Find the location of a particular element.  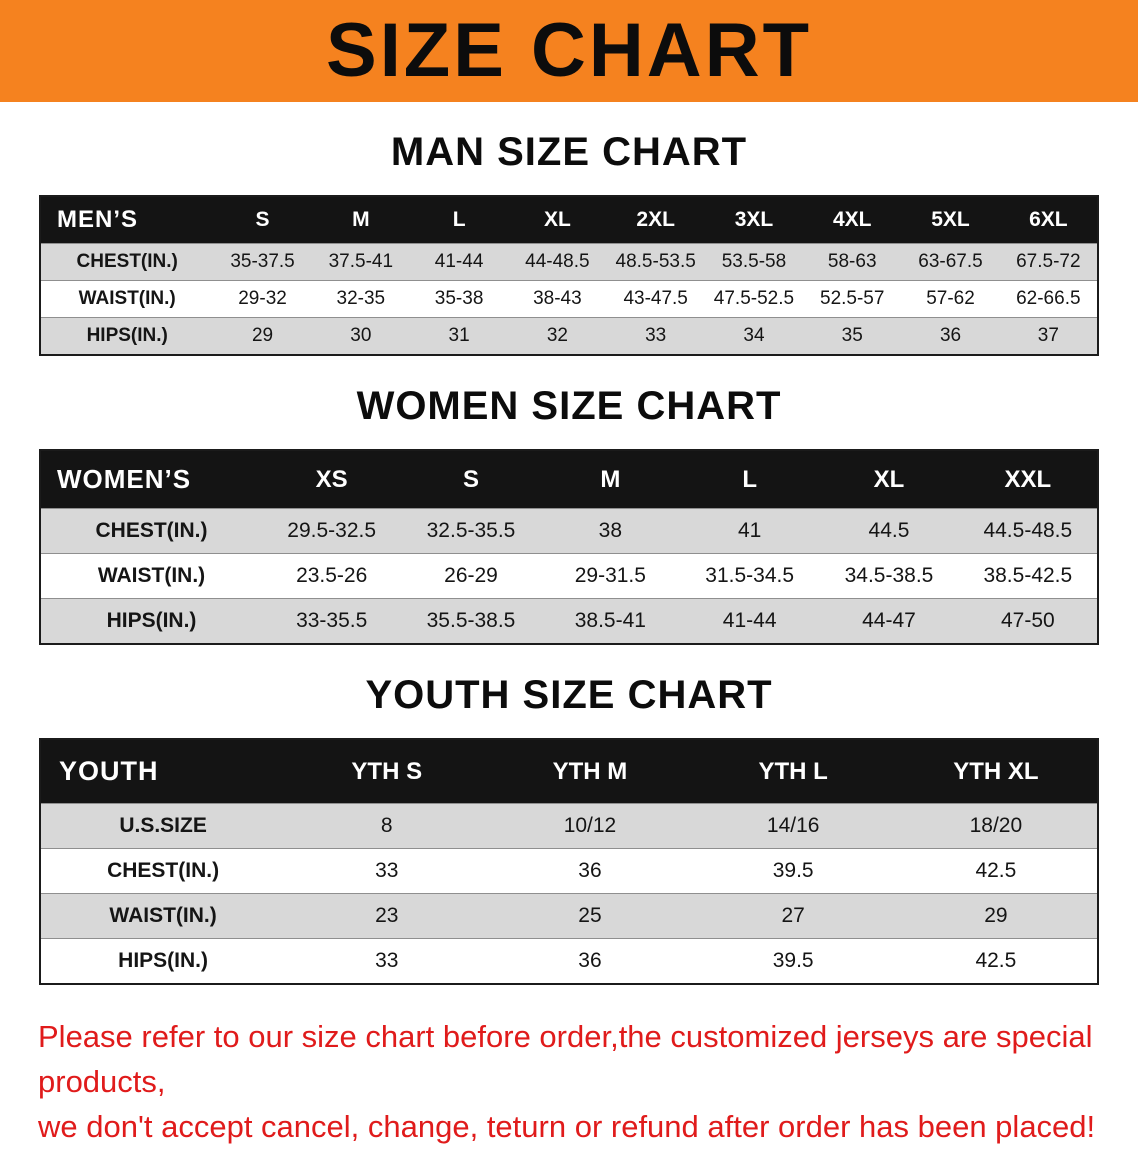

size-value: 44-48.5 is located at coordinates (557, 261).